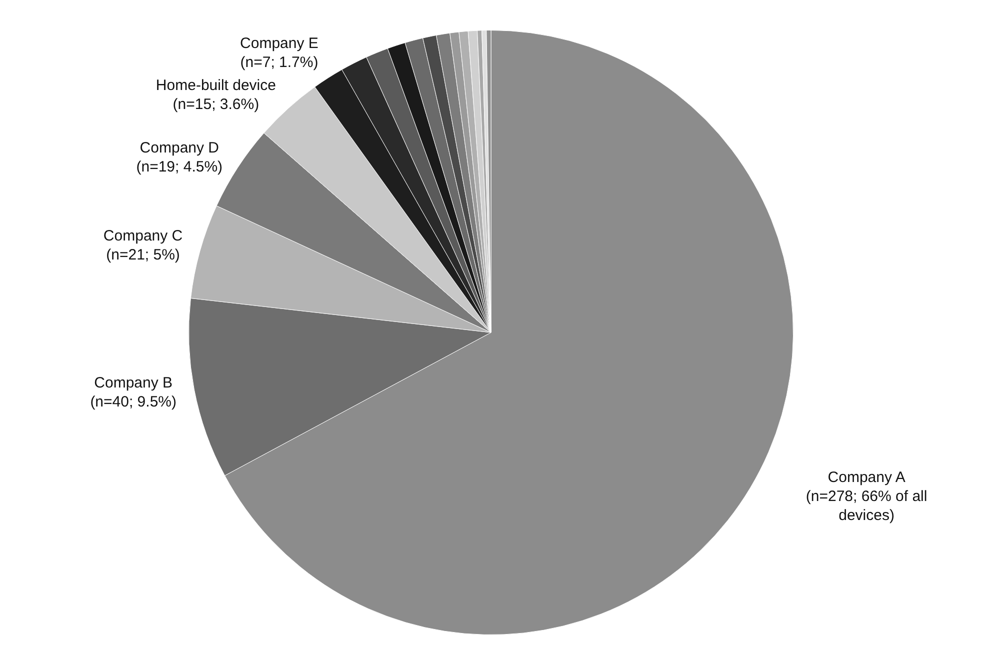 The image size is (982, 665). I want to click on data-label: (n=19; 4.5%), so click(179, 167).